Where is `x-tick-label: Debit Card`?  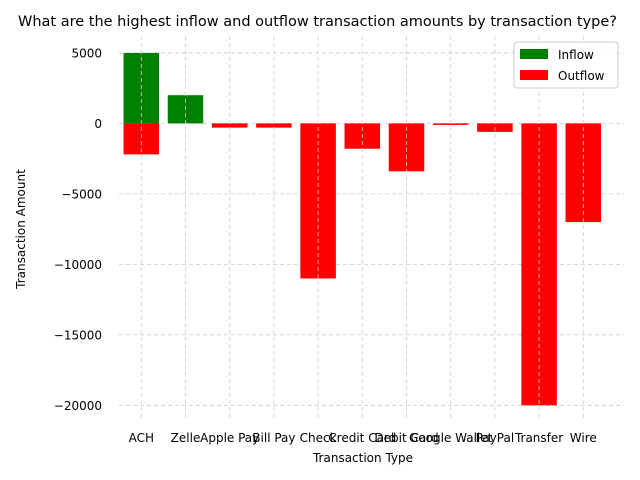 x-tick-label: Debit Card is located at coordinates (406, 438).